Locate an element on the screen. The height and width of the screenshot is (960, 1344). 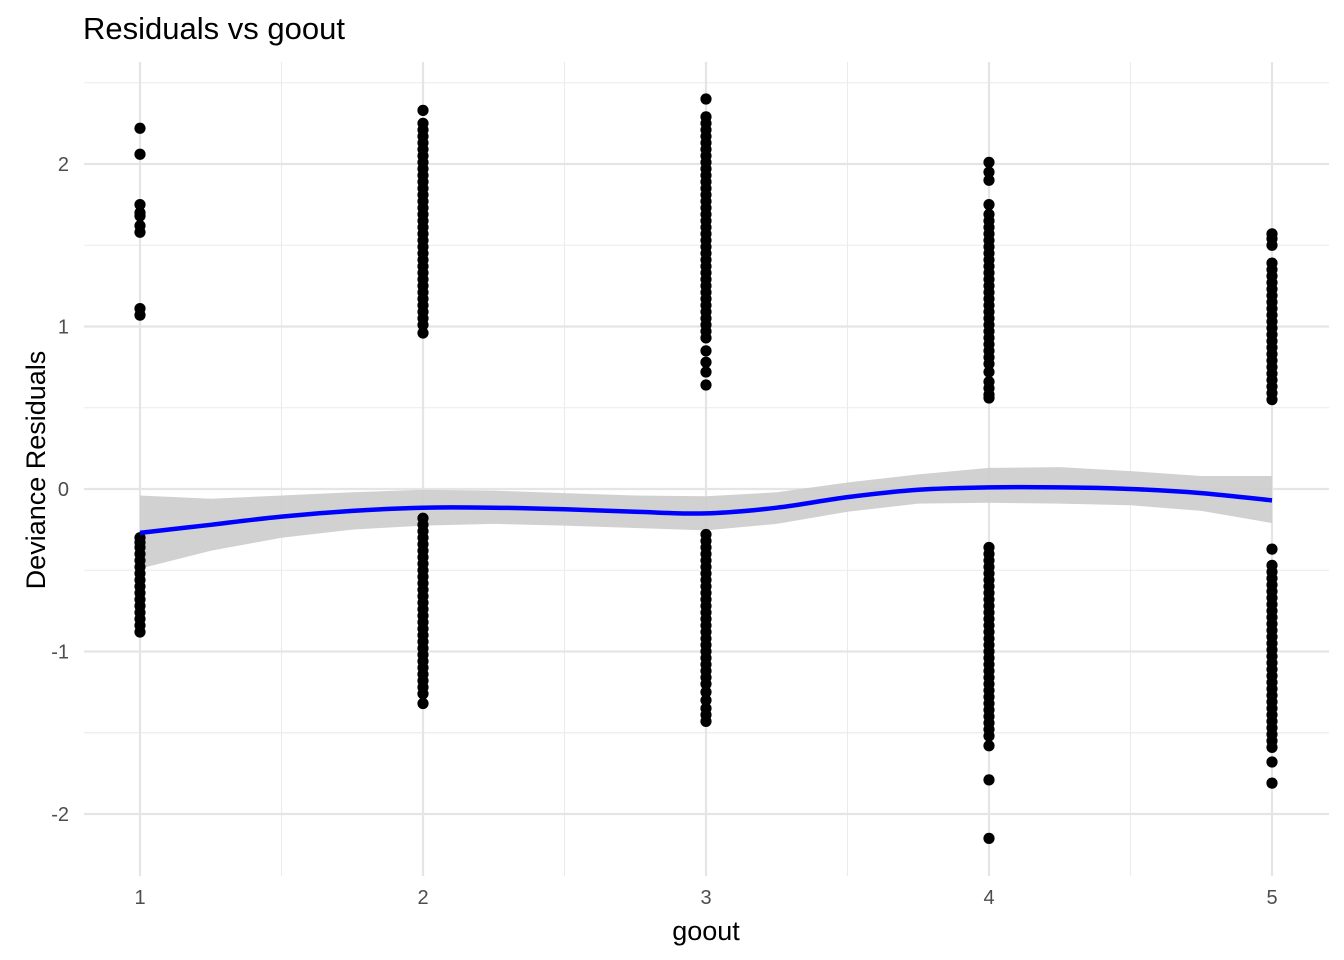
y-tick-label: 2 is located at coordinates (63, 165).